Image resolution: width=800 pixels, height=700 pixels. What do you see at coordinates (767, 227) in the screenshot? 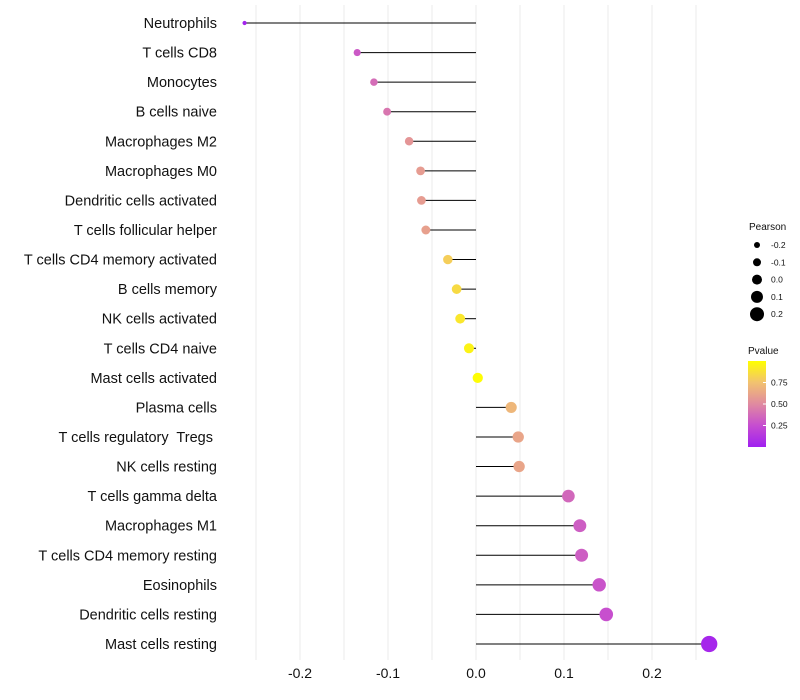
I see `size-legend-title: Pearson` at bounding box center [767, 227].